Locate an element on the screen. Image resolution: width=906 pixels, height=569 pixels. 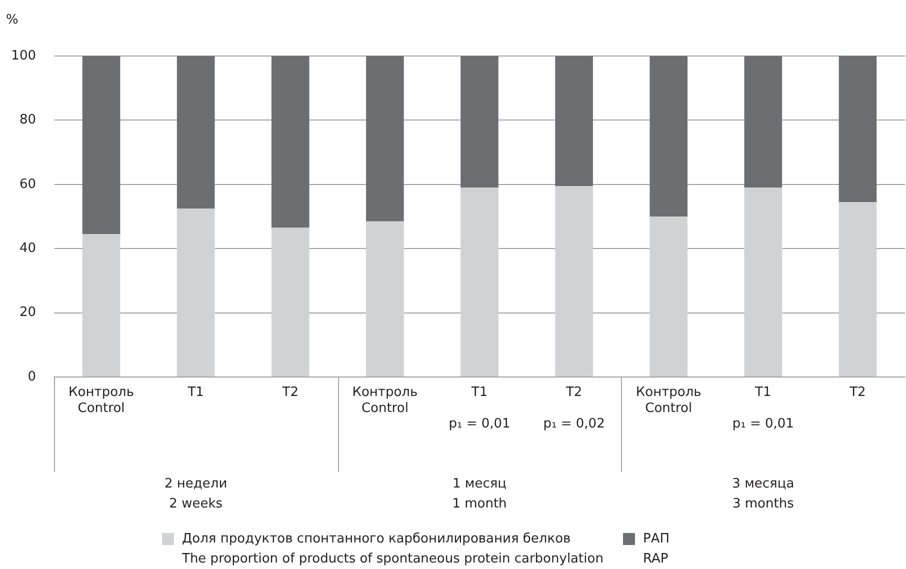
y-tick-label: 60 is located at coordinates (27, 184).